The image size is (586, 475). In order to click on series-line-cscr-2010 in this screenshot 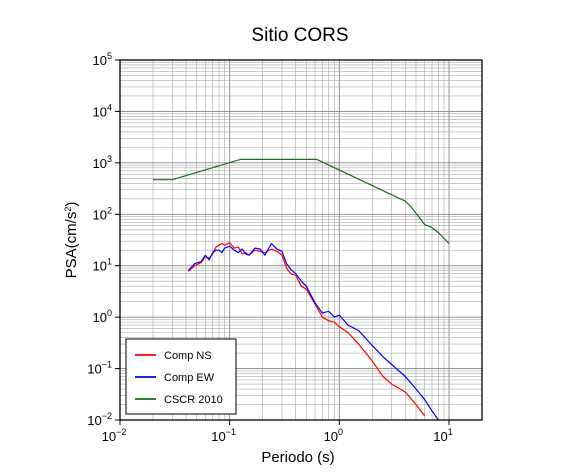, I will do `click(301, 201)`.